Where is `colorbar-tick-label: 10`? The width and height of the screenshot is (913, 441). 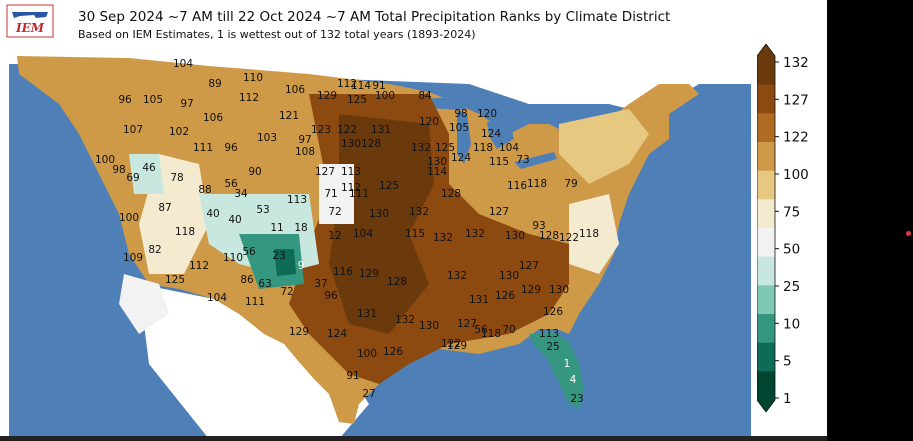
colorbar-tick-label: 10 is located at coordinates (791, 324).